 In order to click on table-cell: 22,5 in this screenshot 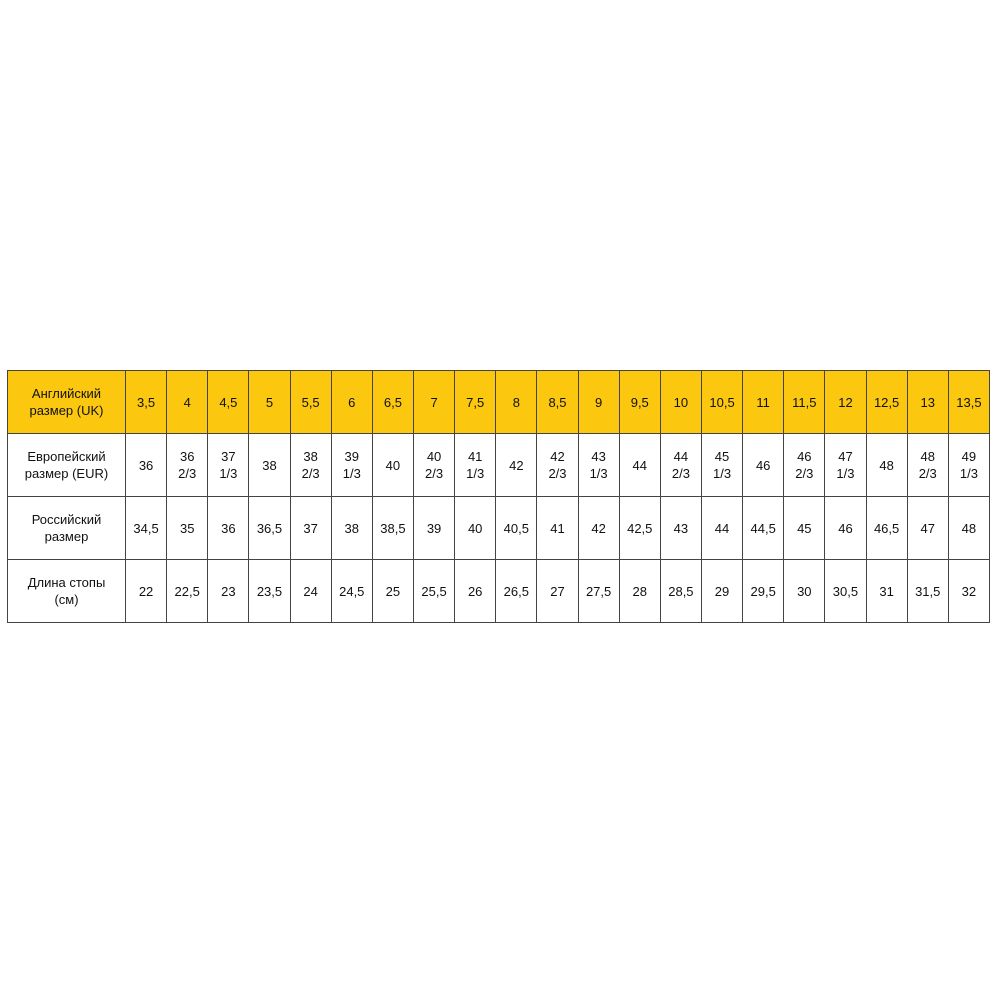, I will do `click(187, 591)`.